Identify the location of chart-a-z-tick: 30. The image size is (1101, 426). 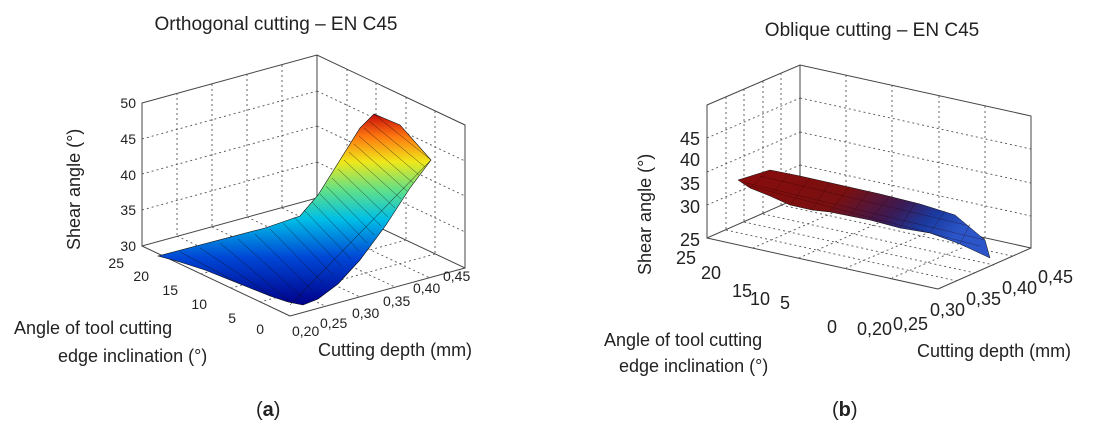
(128, 246).